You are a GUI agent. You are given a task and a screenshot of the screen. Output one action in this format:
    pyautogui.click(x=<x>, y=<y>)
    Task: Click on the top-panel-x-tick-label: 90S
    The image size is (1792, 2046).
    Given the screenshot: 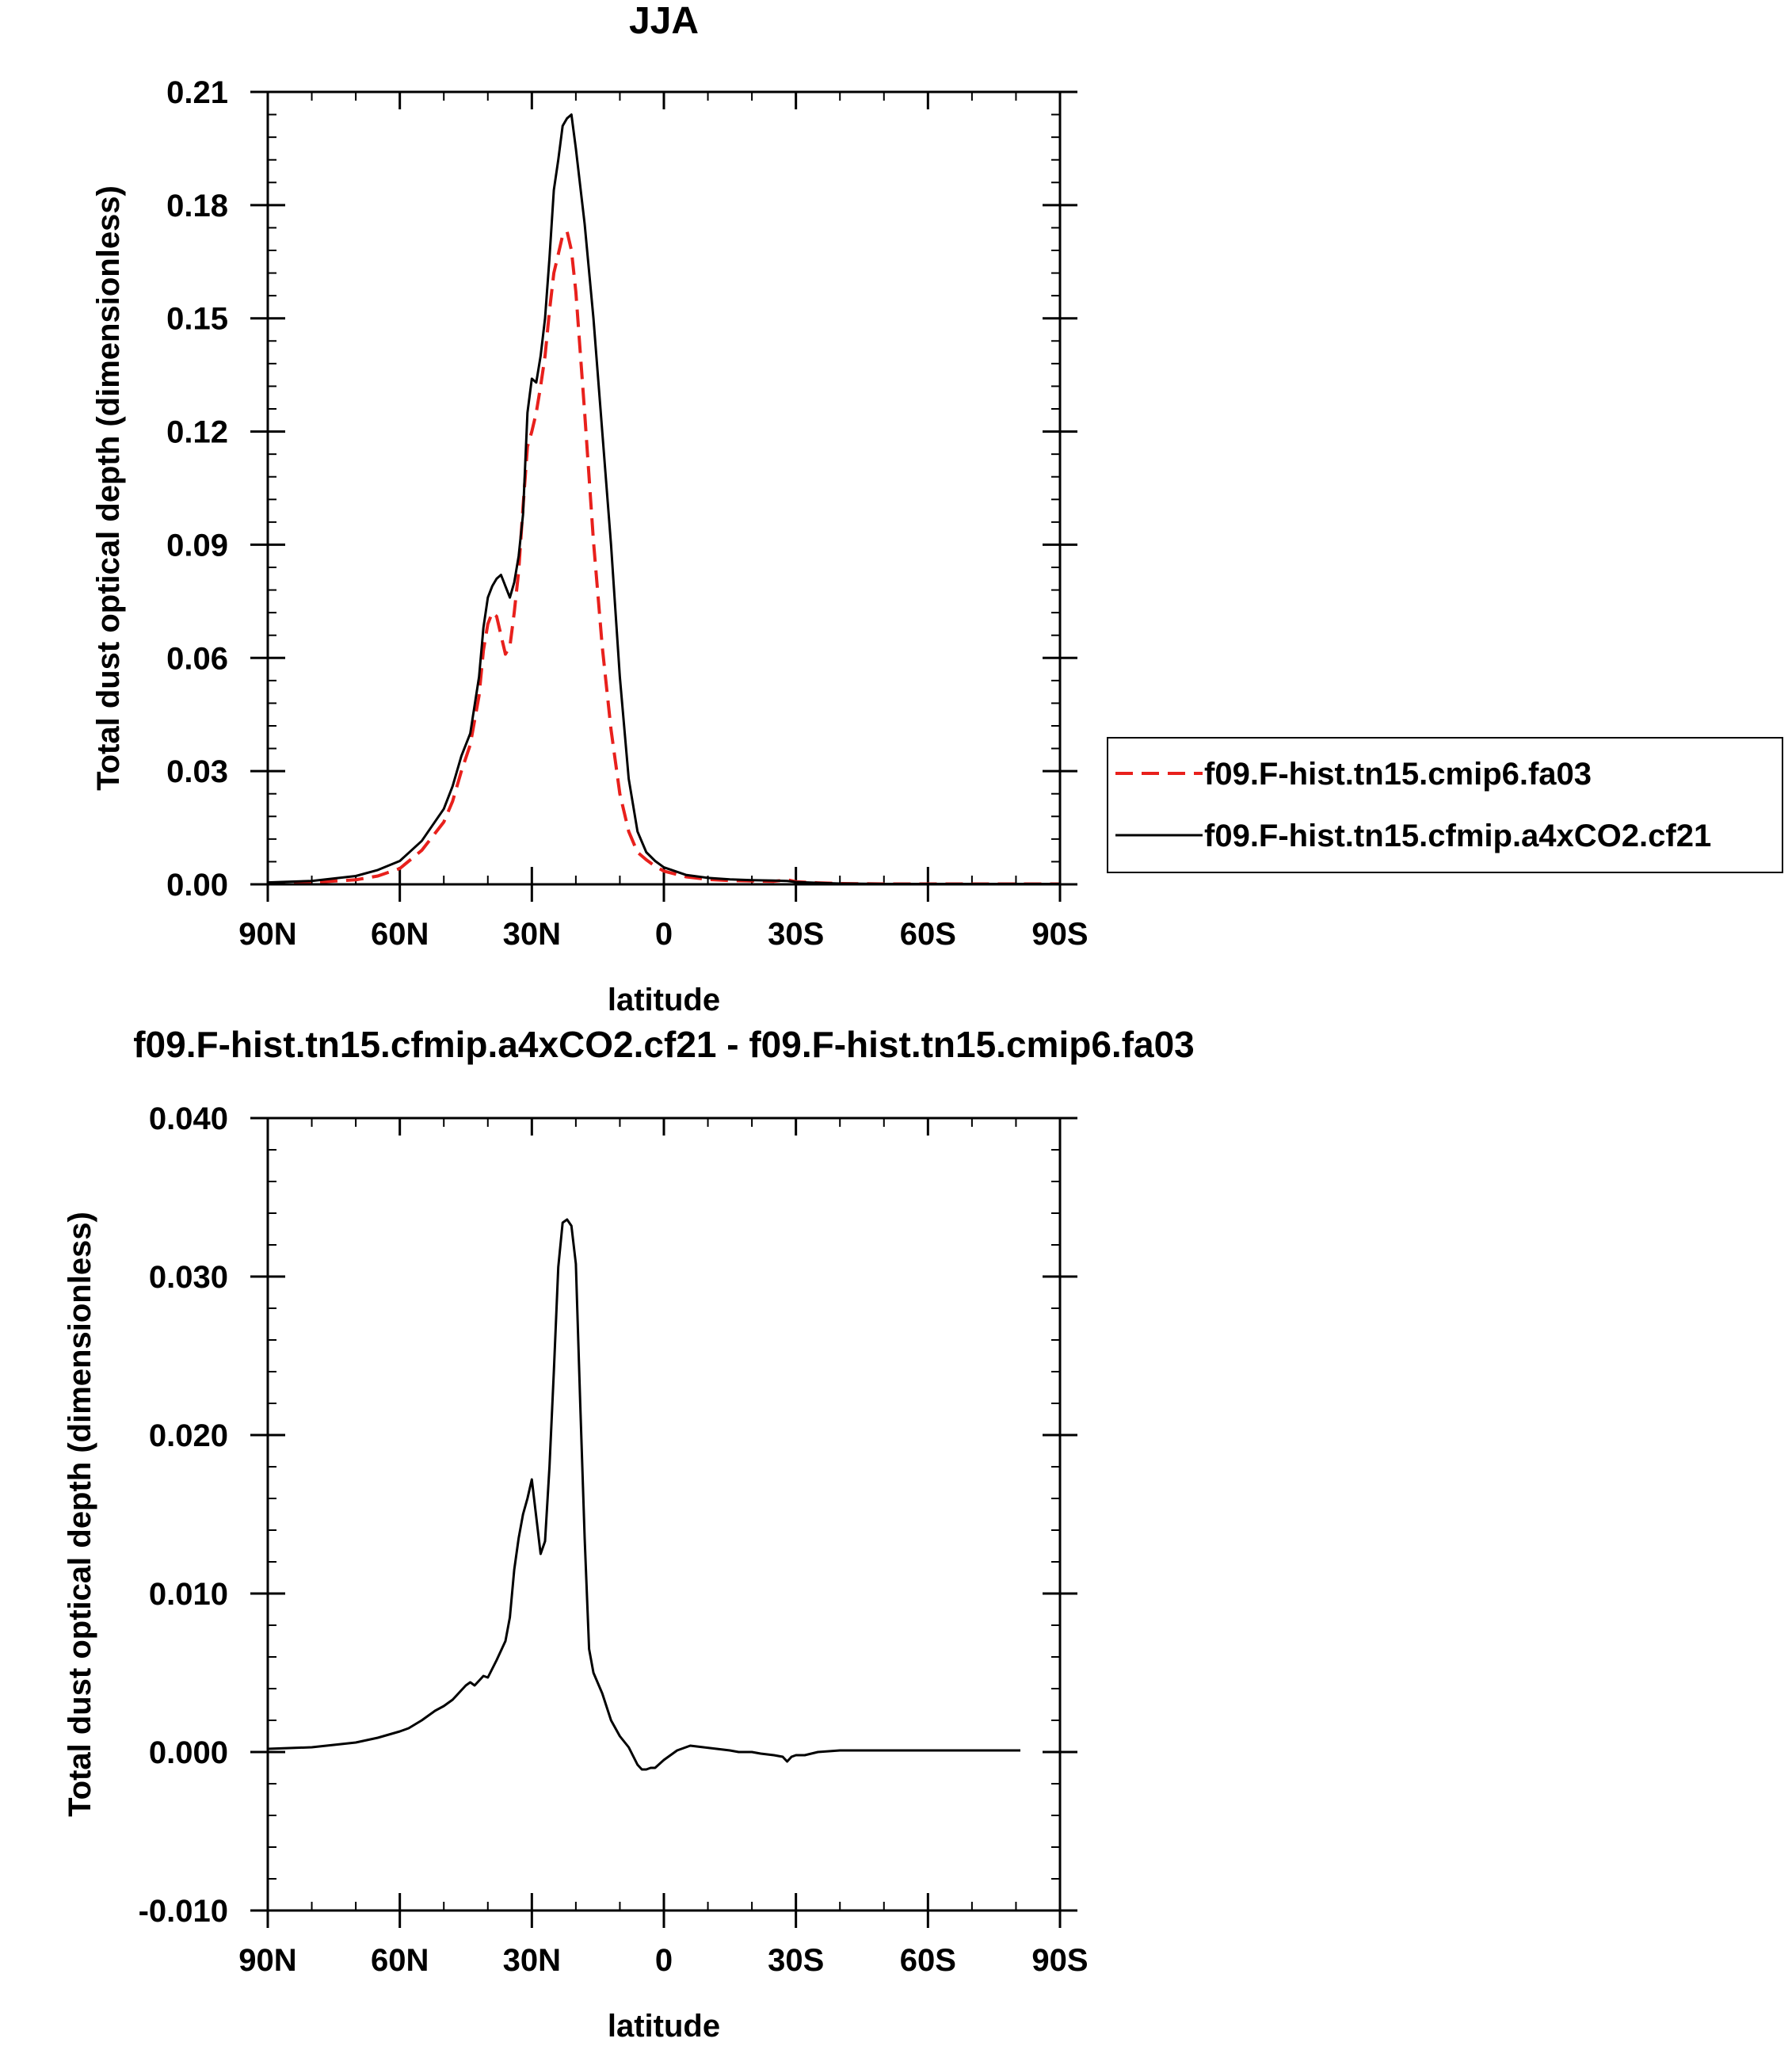 What is the action you would take?
    pyautogui.click(x=1059, y=934)
    